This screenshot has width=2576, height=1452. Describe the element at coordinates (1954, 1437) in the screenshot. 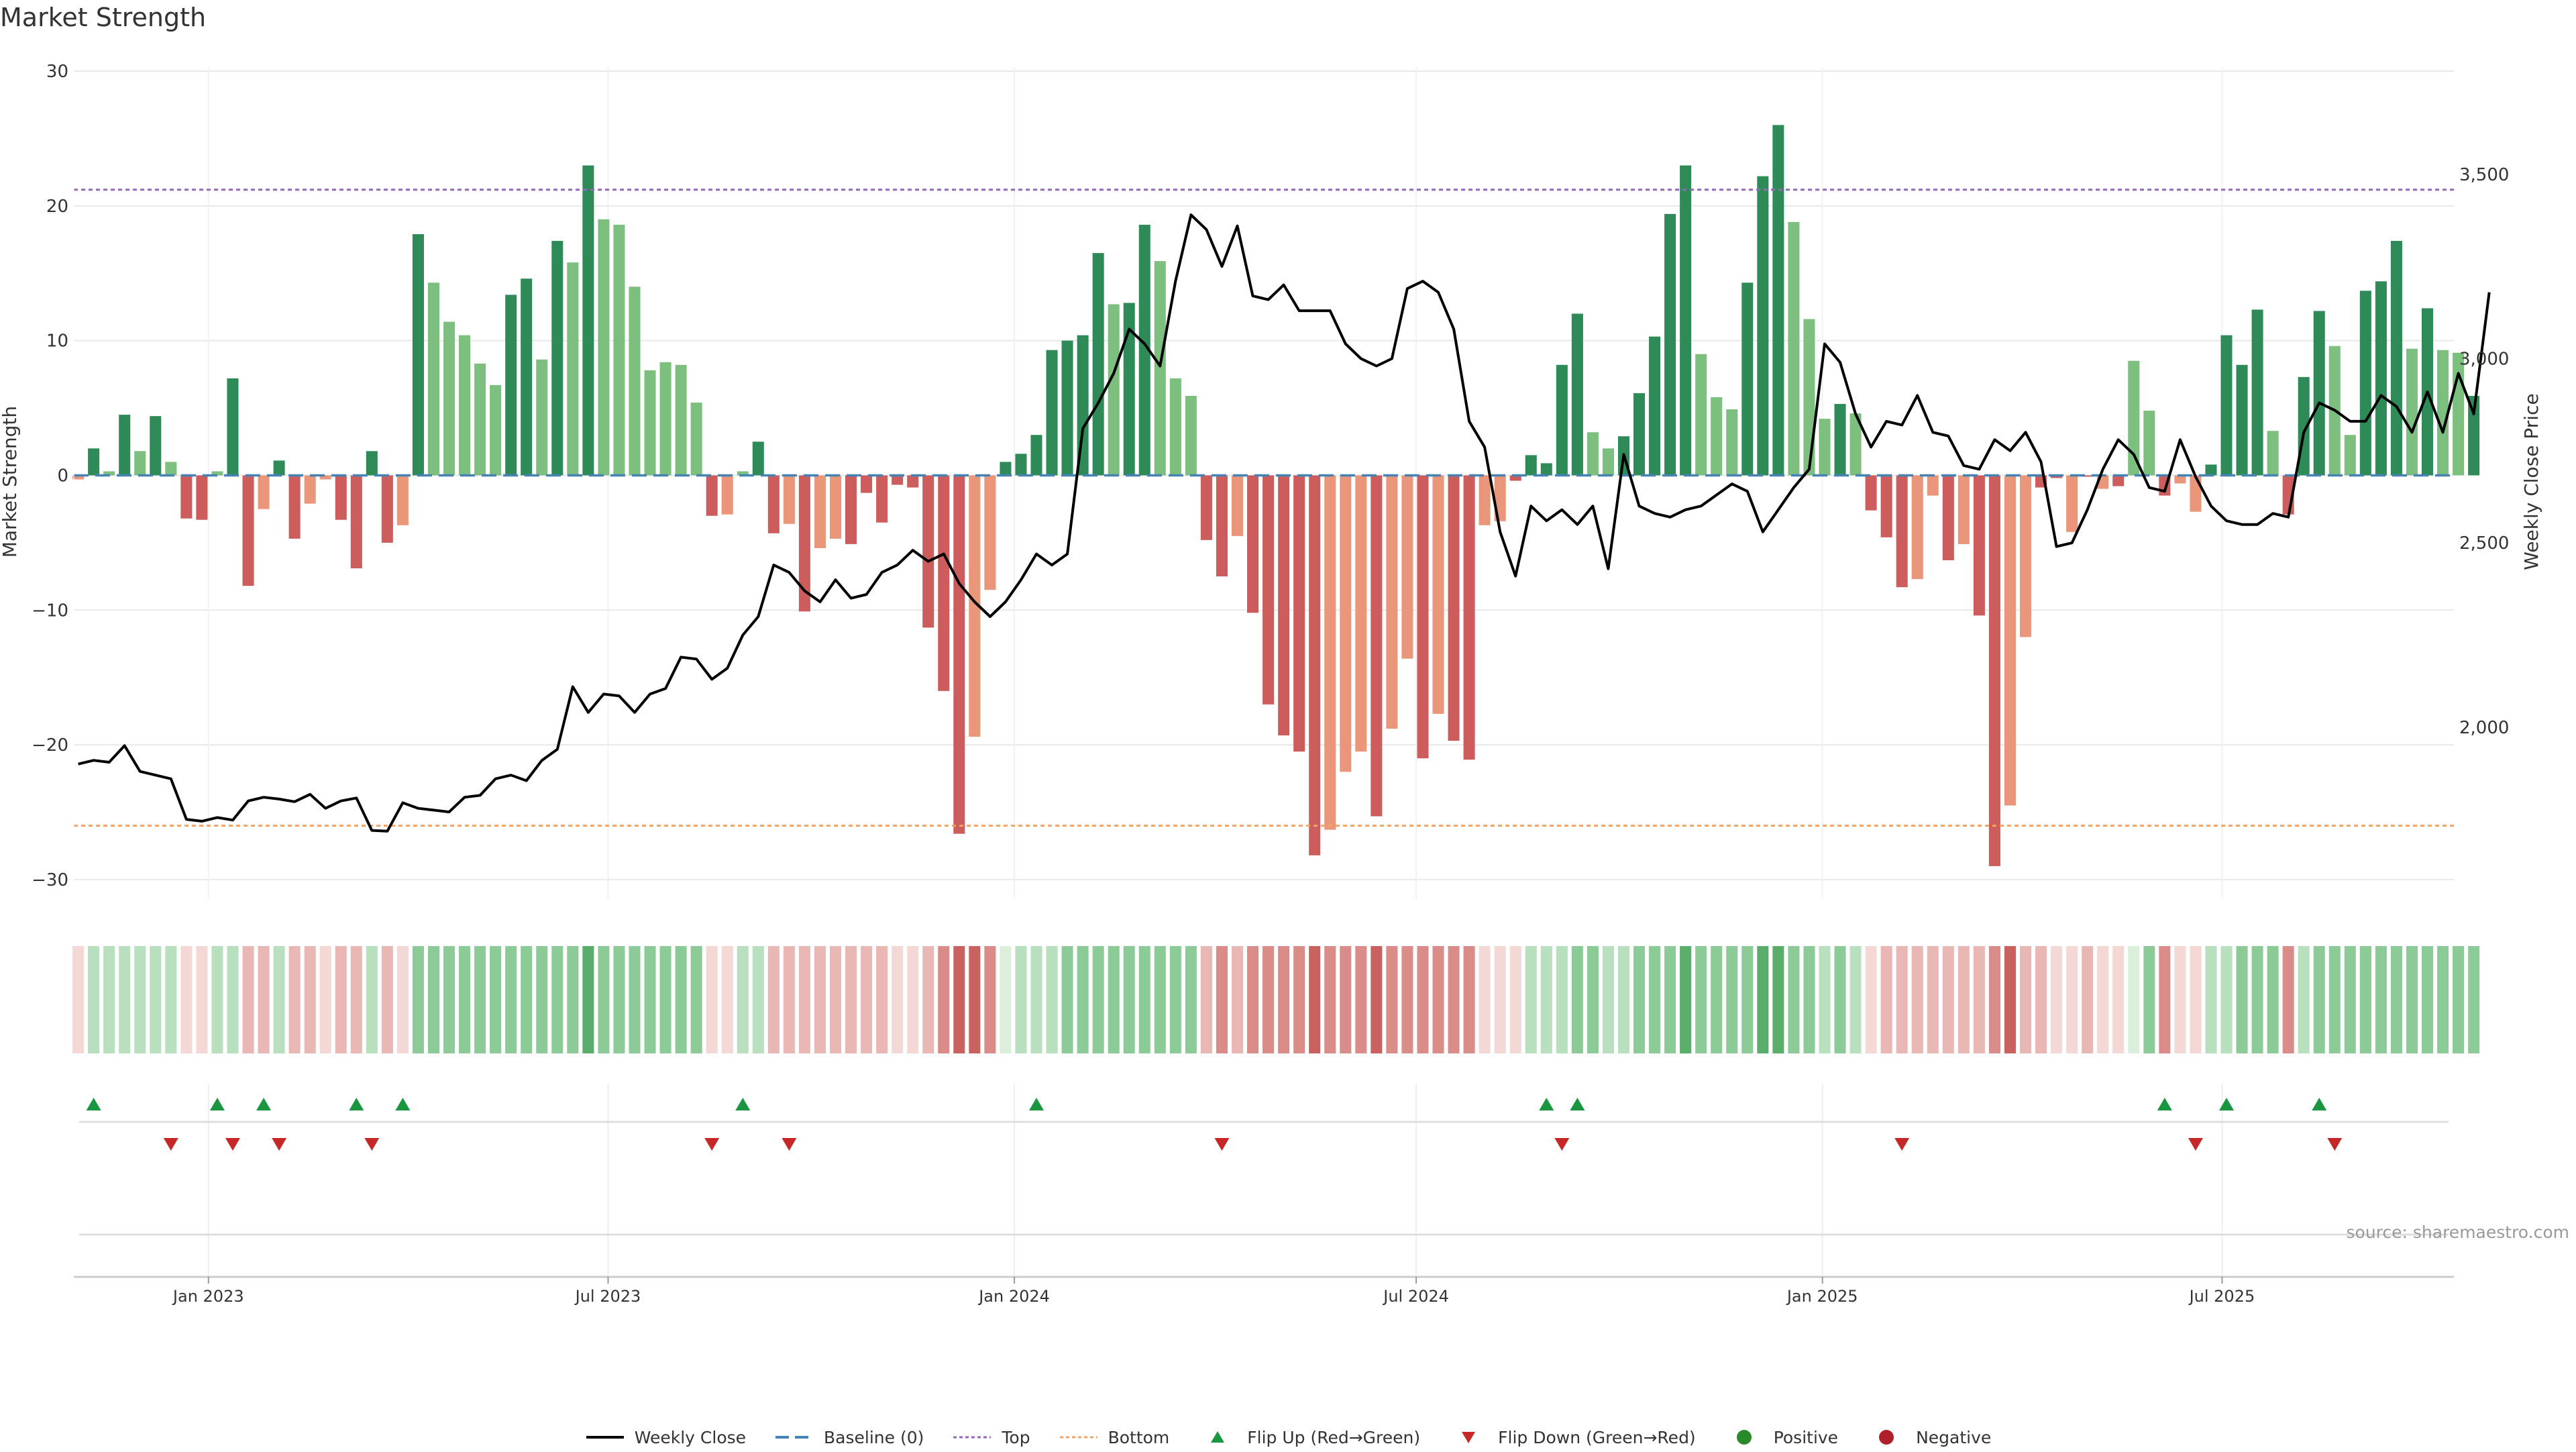

I see `legend-label: Negative` at that location.